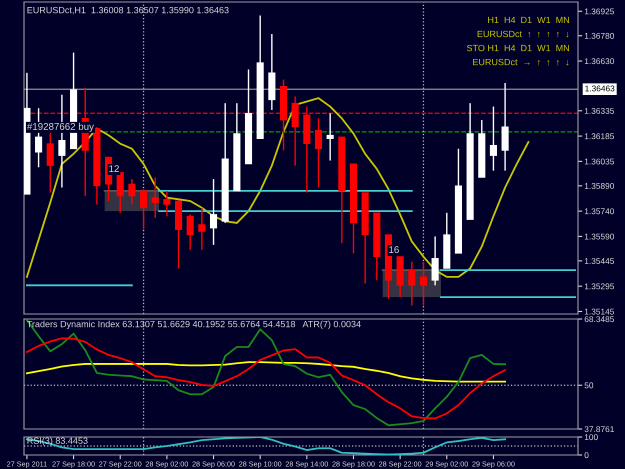  I want to click on annotation: 16, so click(394, 250).